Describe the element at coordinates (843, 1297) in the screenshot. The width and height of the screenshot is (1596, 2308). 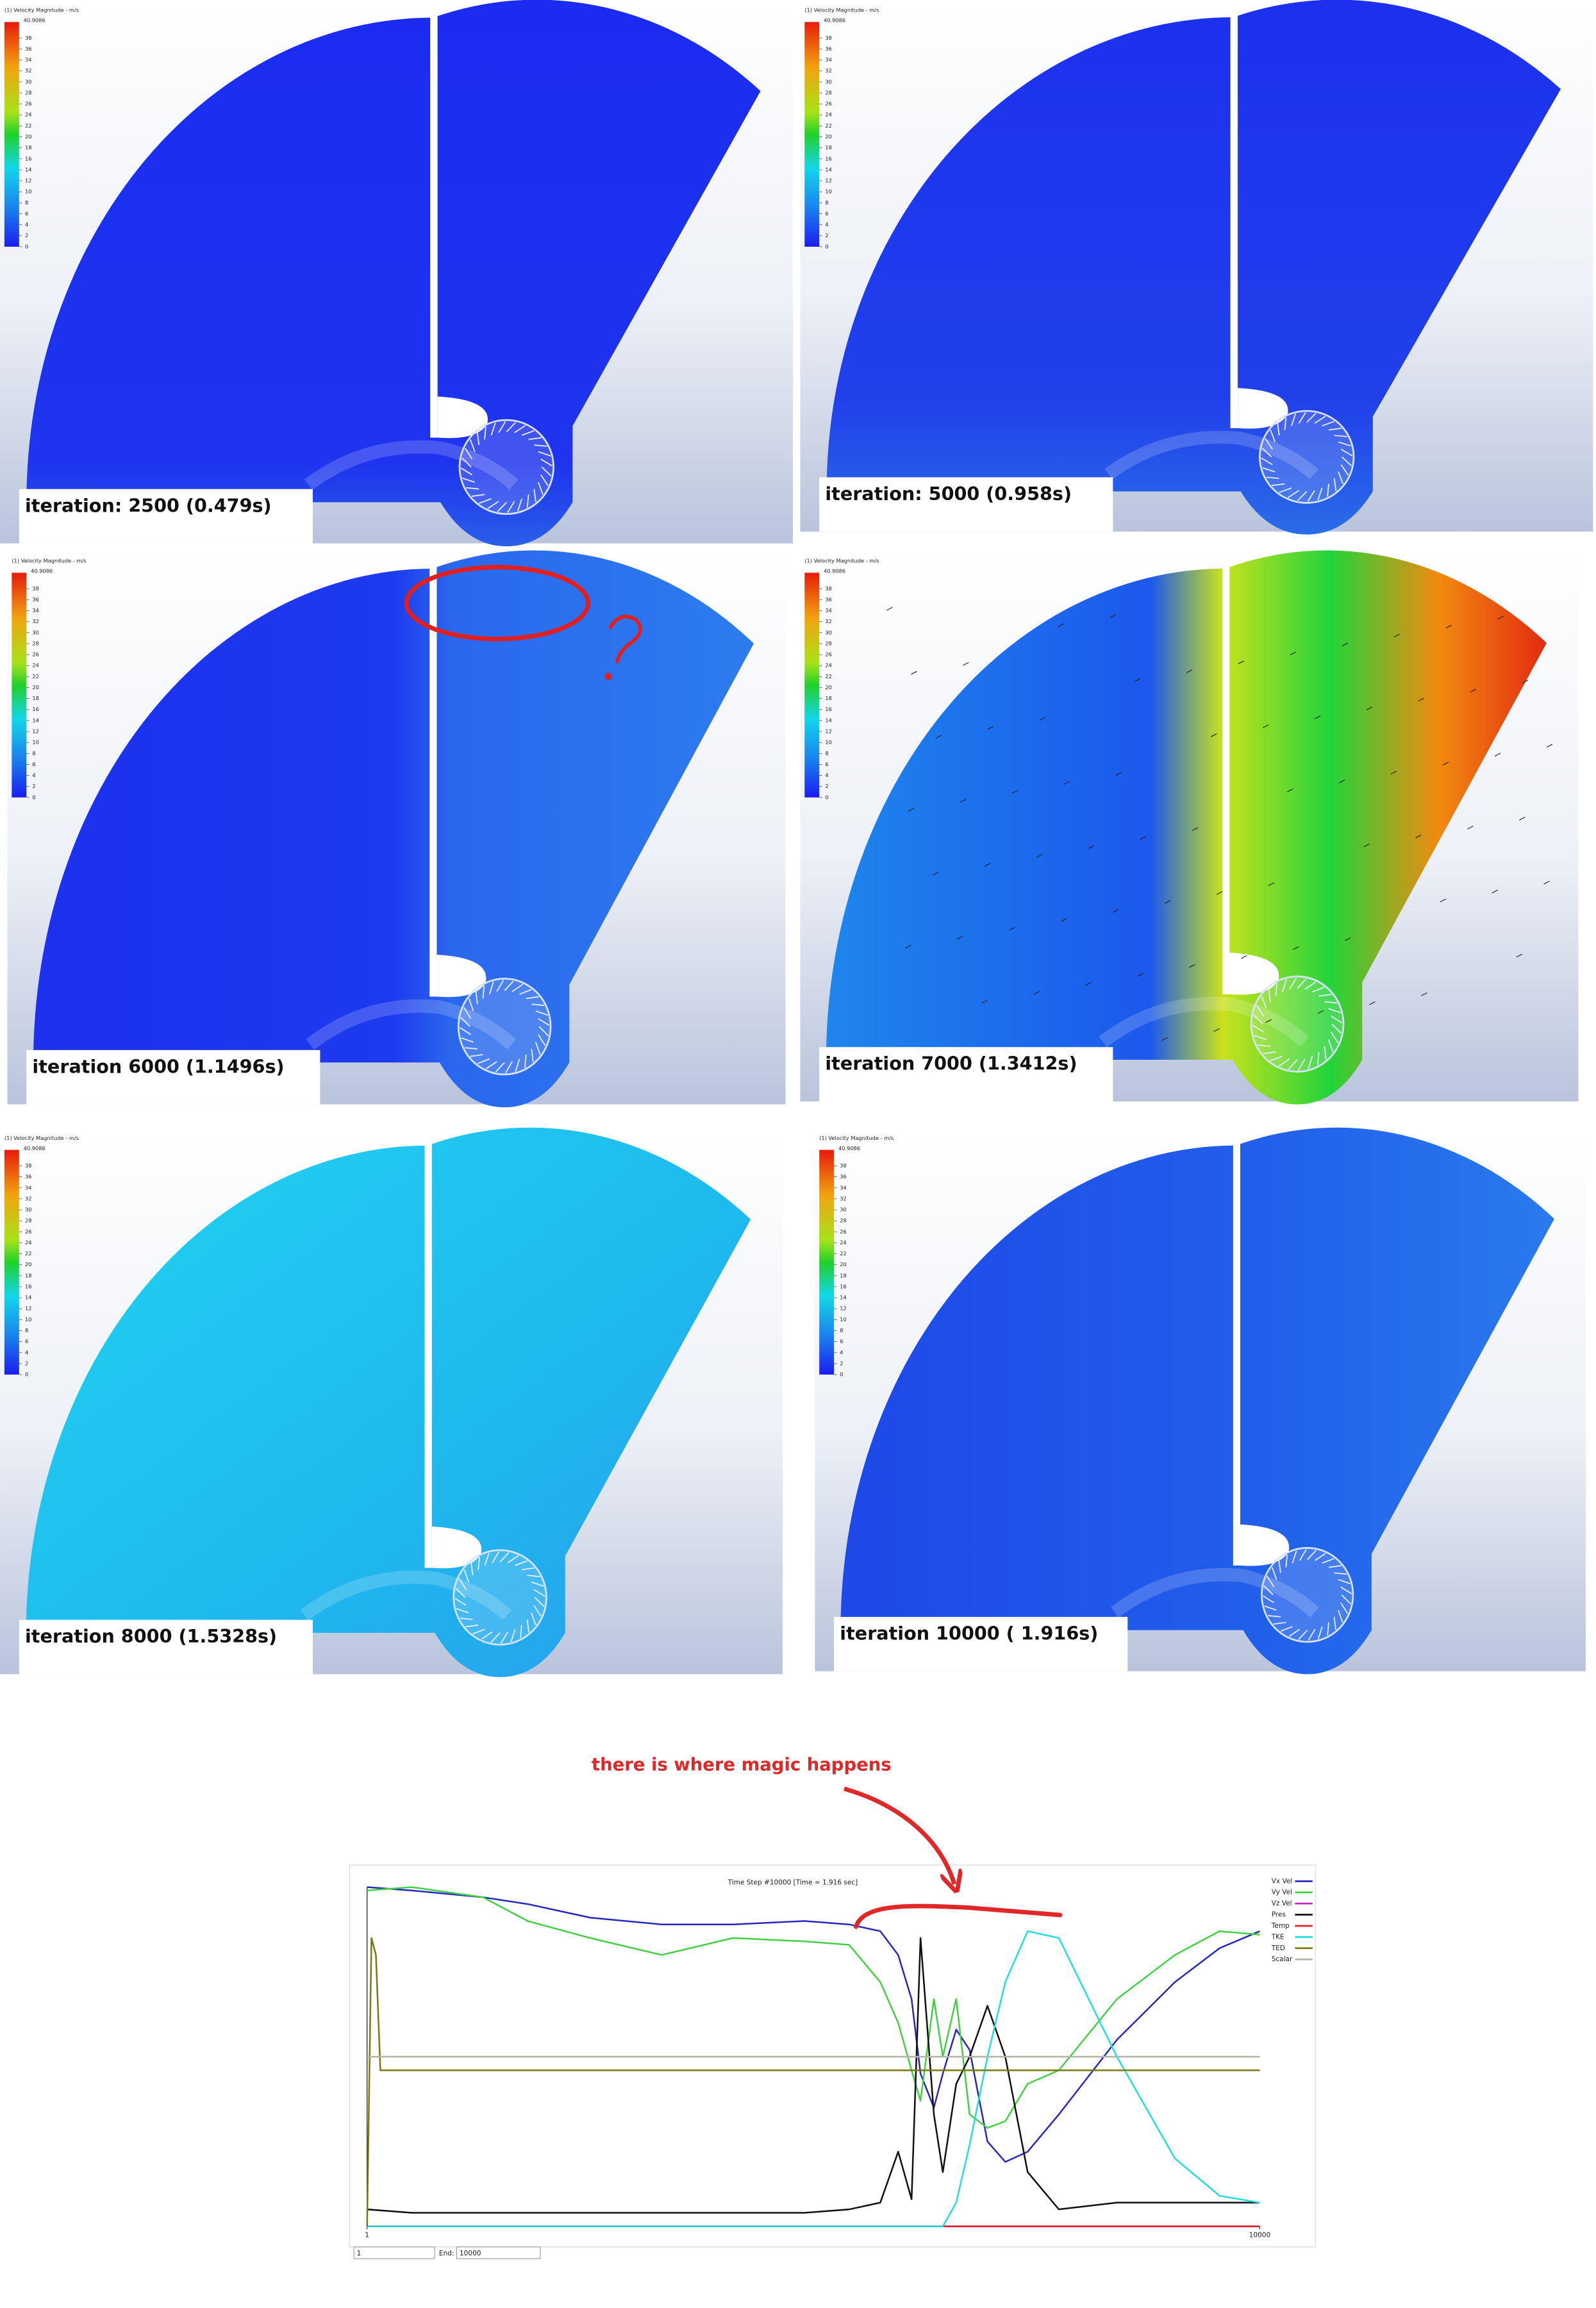
I see `colorbar-tick-label: 14` at that location.